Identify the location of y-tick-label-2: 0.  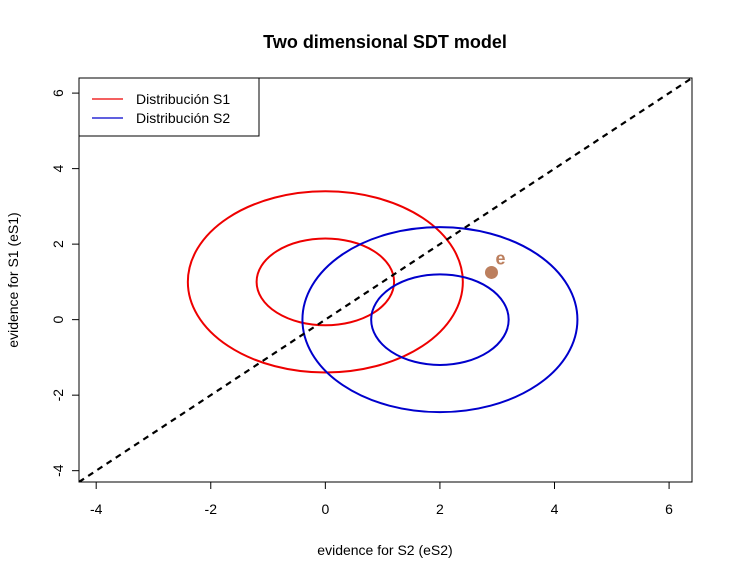
(58, 320).